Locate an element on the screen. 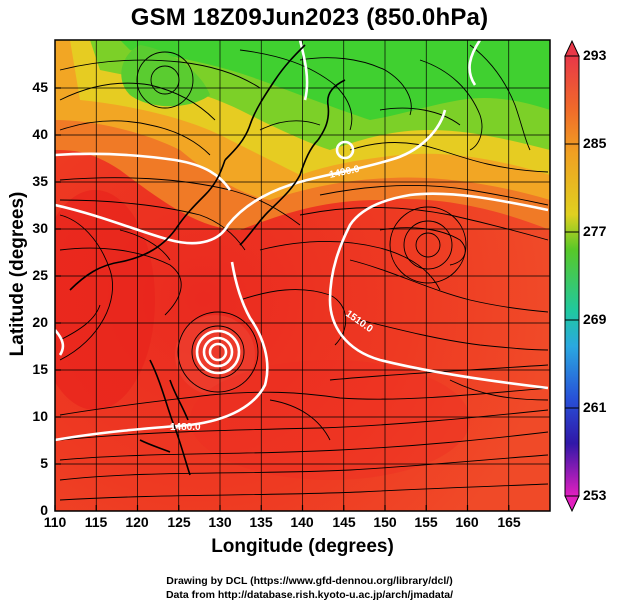 This screenshot has width=619, height=605. y-tick-label: 20 is located at coordinates (40, 322).